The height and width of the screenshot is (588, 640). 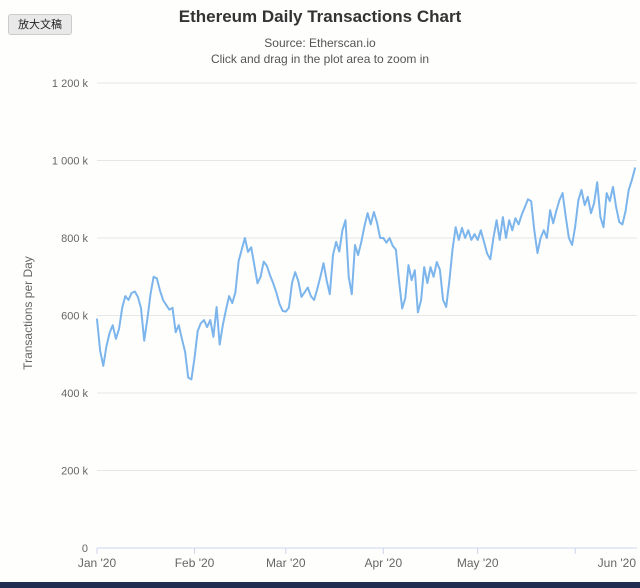 I want to click on x-tick-label: Jun '20, so click(x=617, y=563).